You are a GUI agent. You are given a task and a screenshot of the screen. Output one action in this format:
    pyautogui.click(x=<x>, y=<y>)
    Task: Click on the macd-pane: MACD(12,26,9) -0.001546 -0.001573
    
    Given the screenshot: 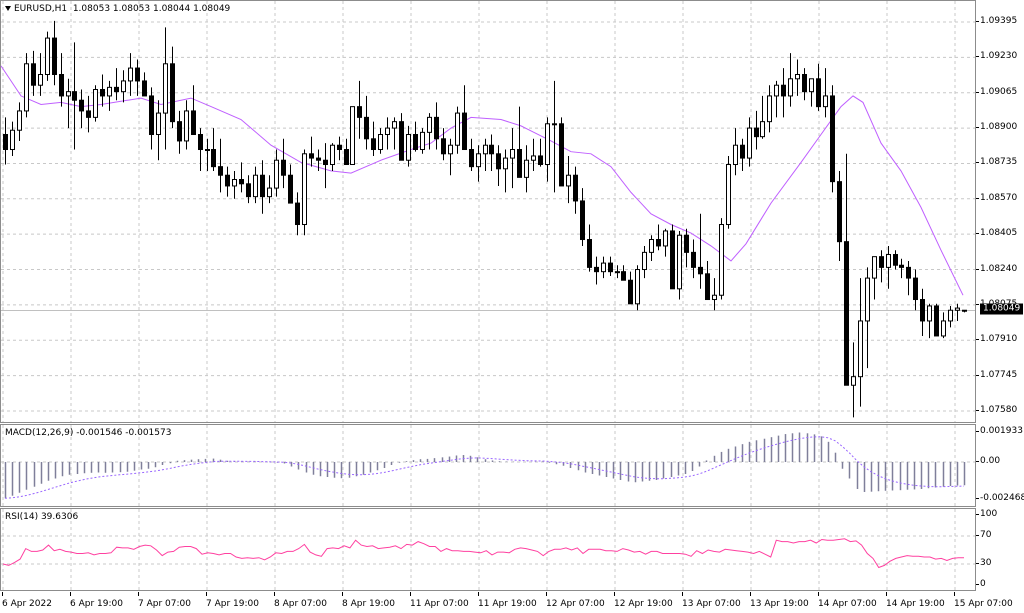 What is the action you would take?
    pyautogui.click(x=488, y=465)
    